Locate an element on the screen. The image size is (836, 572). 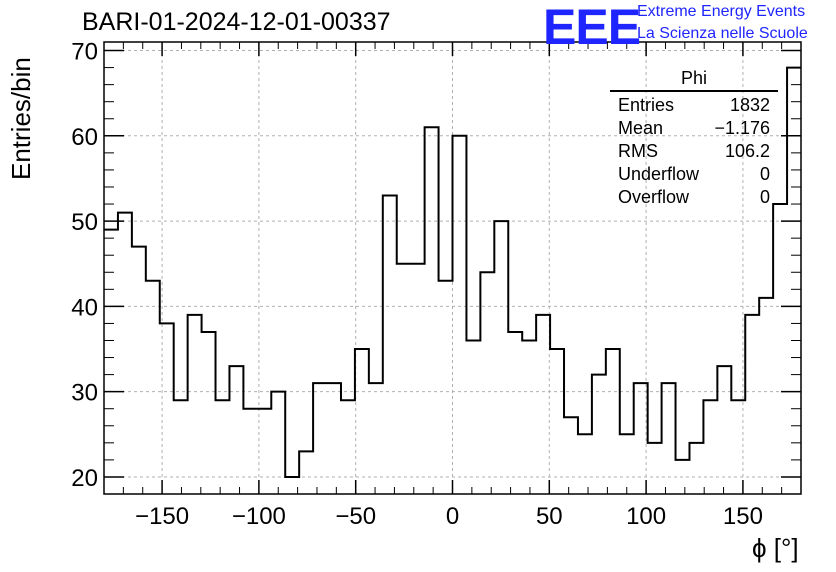
y-tick-label: 20 is located at coordinates (84, 478).